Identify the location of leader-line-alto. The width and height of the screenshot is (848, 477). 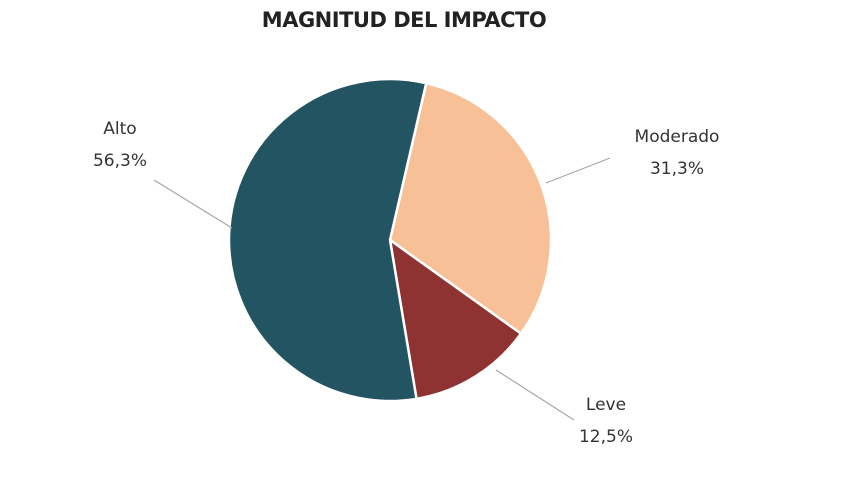
(193, 204).